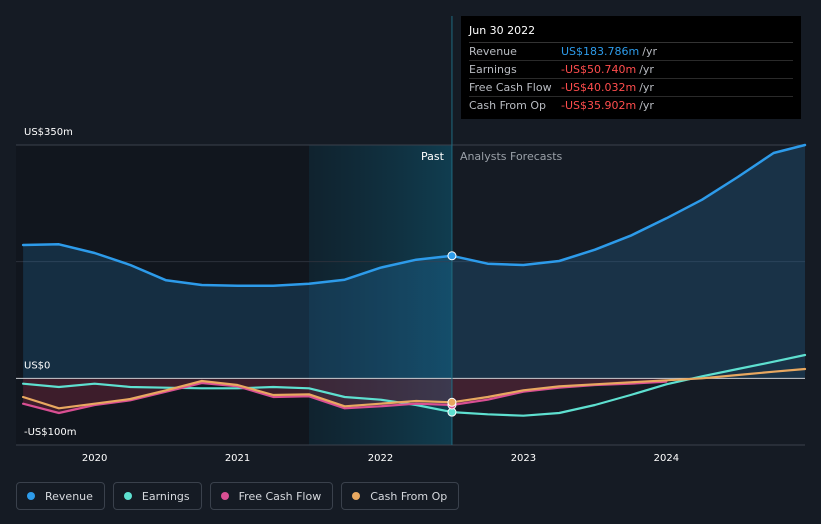 The height and width of the screenshot is (524, 821). I want to click on series-line-earnings, so click(414, 385).